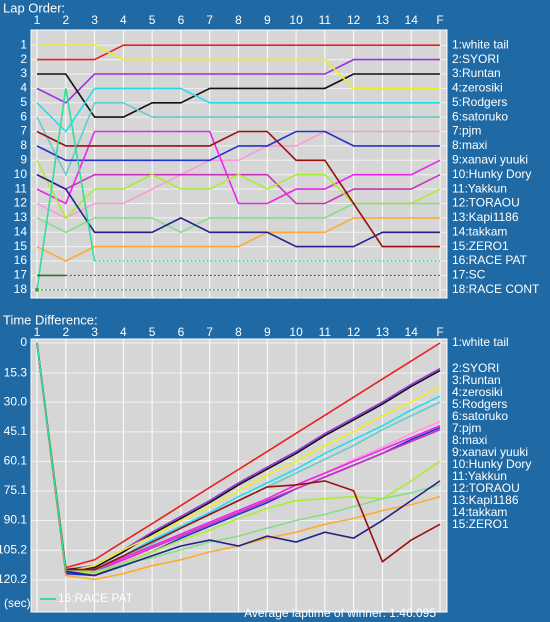 The height and width of the screenshot is (622, 550). What do you see at coordinates (23, 102) in the screenshot?
I see `y-tick-label: 5` at bounding box center [23, 102].